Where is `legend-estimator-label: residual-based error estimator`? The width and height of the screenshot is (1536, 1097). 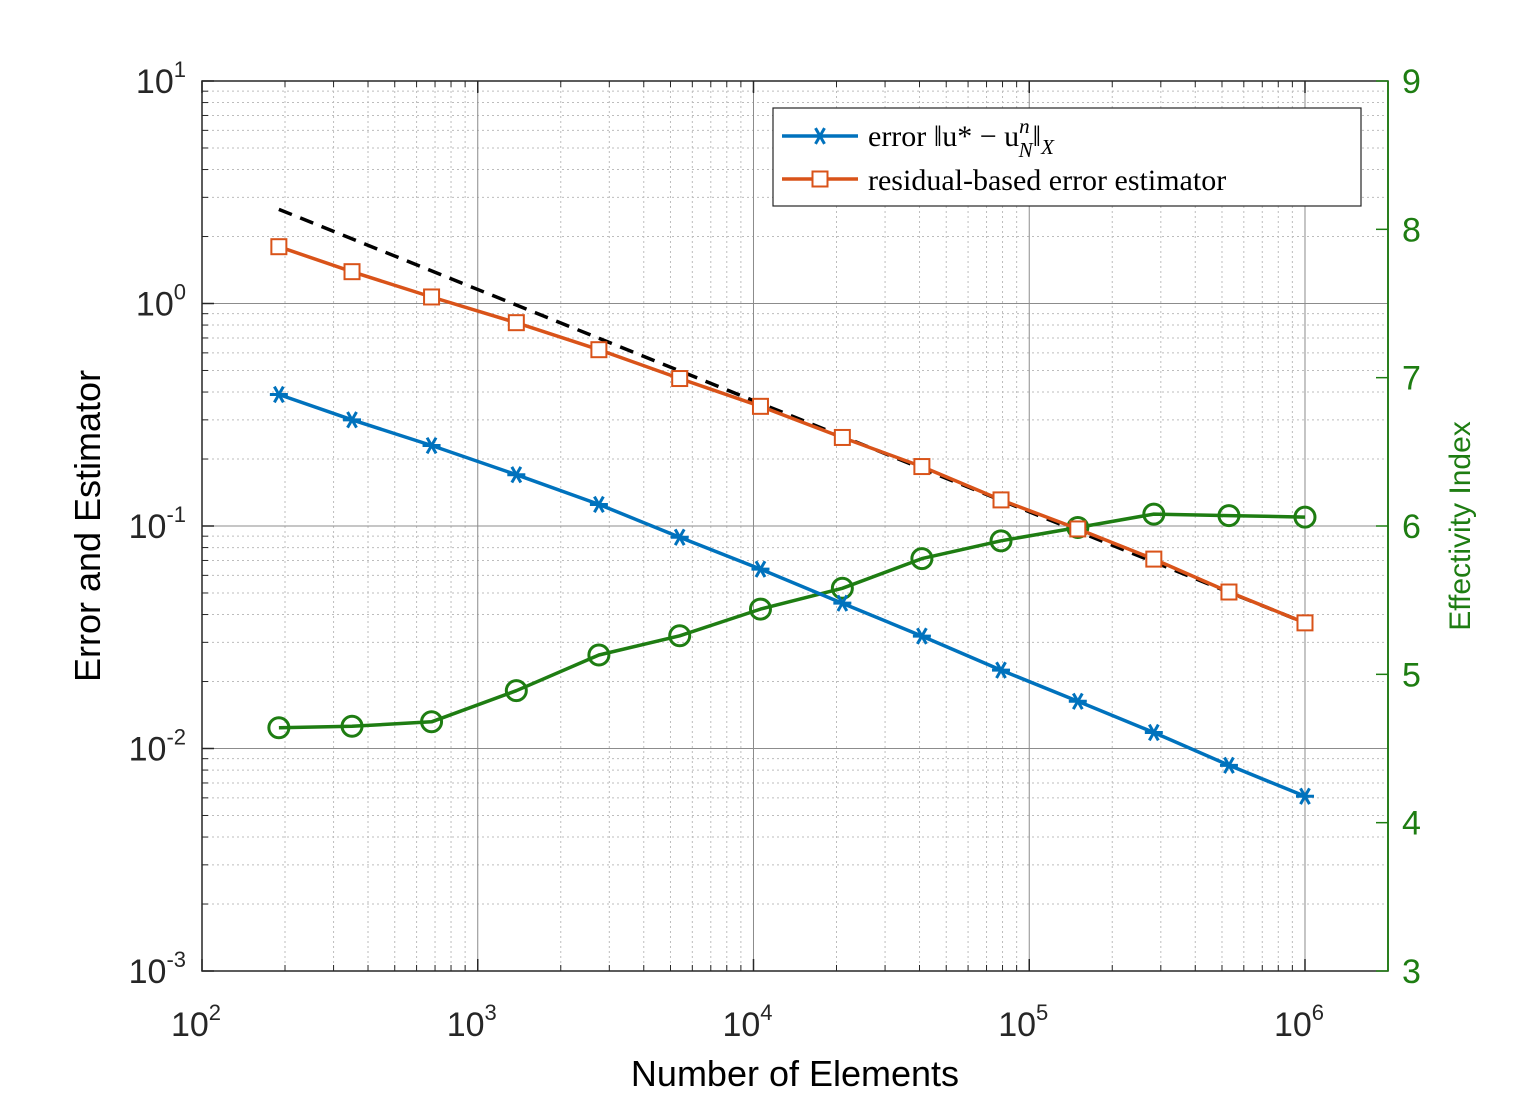
legend-estimator-label: residual-based error estimator is located at coordinates (1047, 180).